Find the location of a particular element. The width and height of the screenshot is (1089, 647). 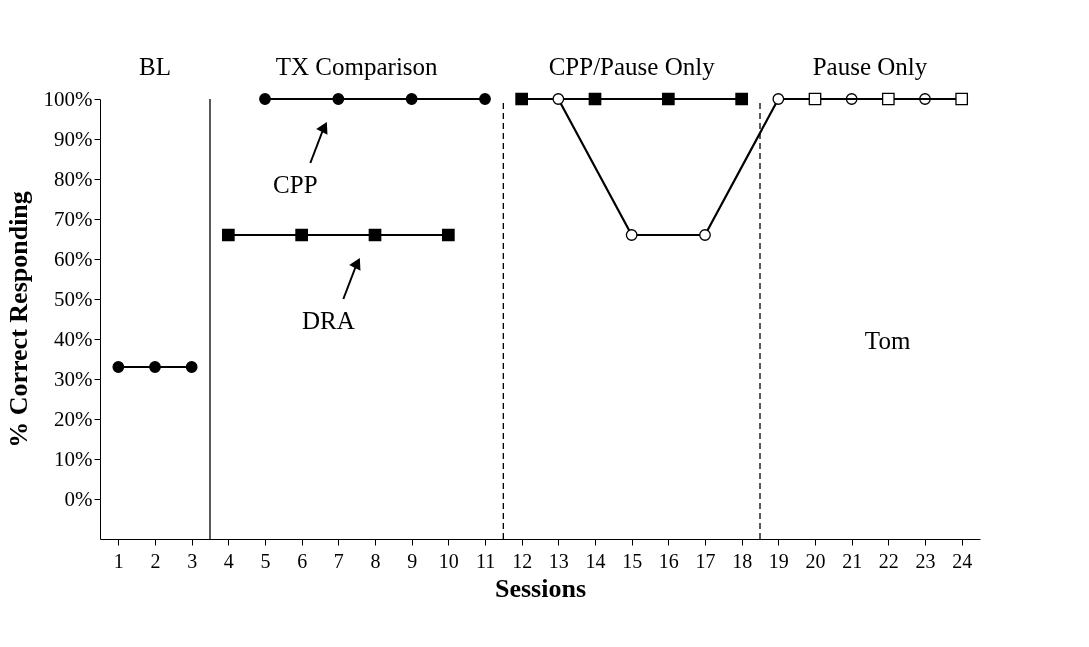

annotation: DRA is located at coordinates (328, 320).